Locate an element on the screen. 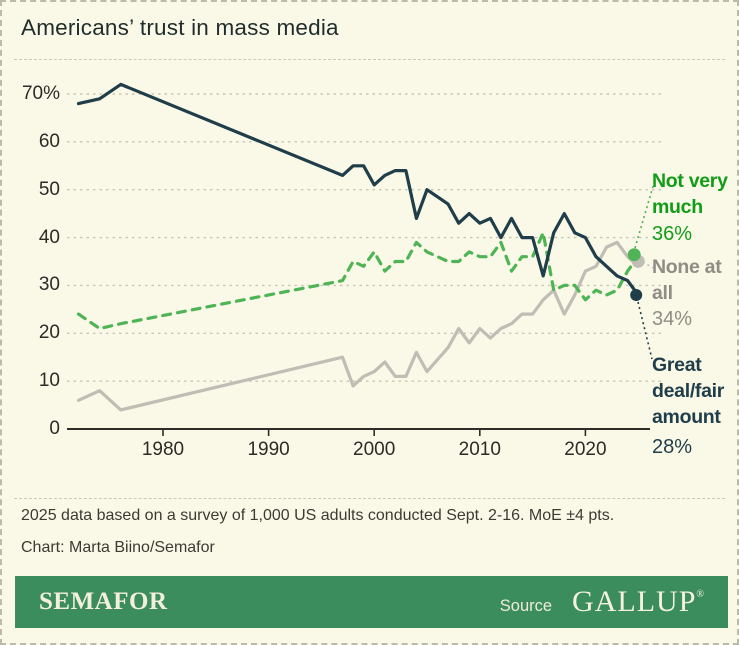  y-axis-label: 40 is located at coordinates (49, 237).